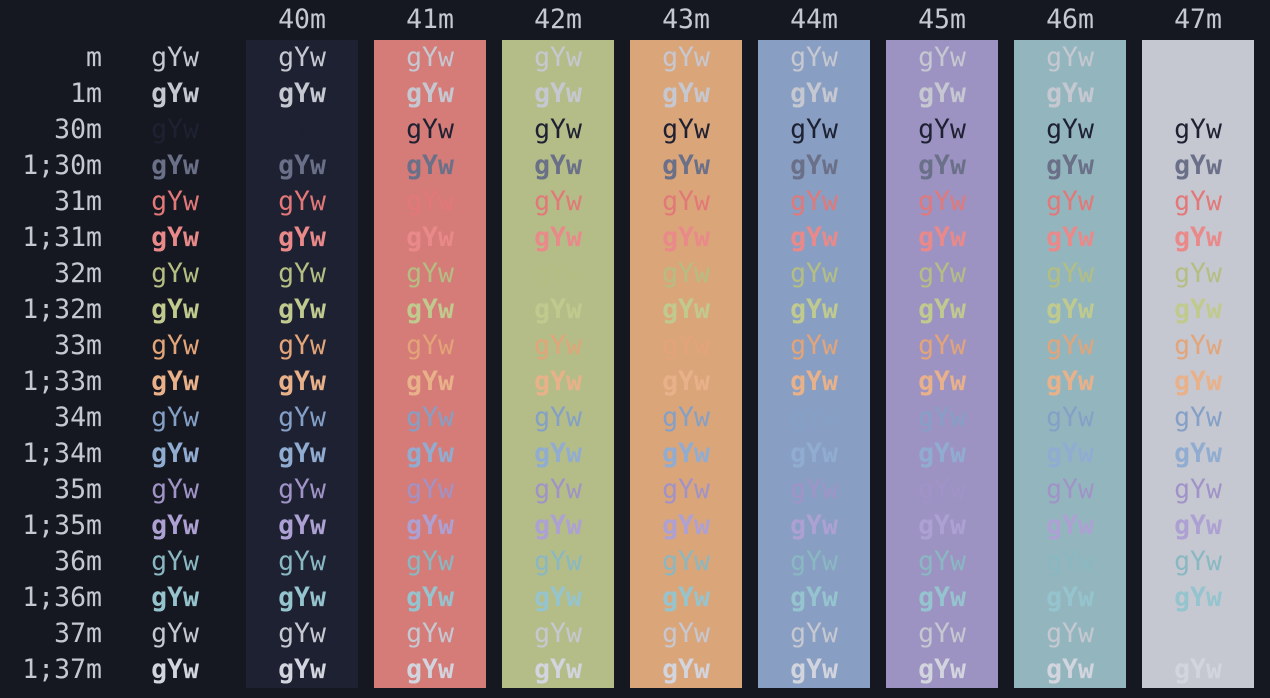  I want to click on row-label: 32m, so click(78, 273).